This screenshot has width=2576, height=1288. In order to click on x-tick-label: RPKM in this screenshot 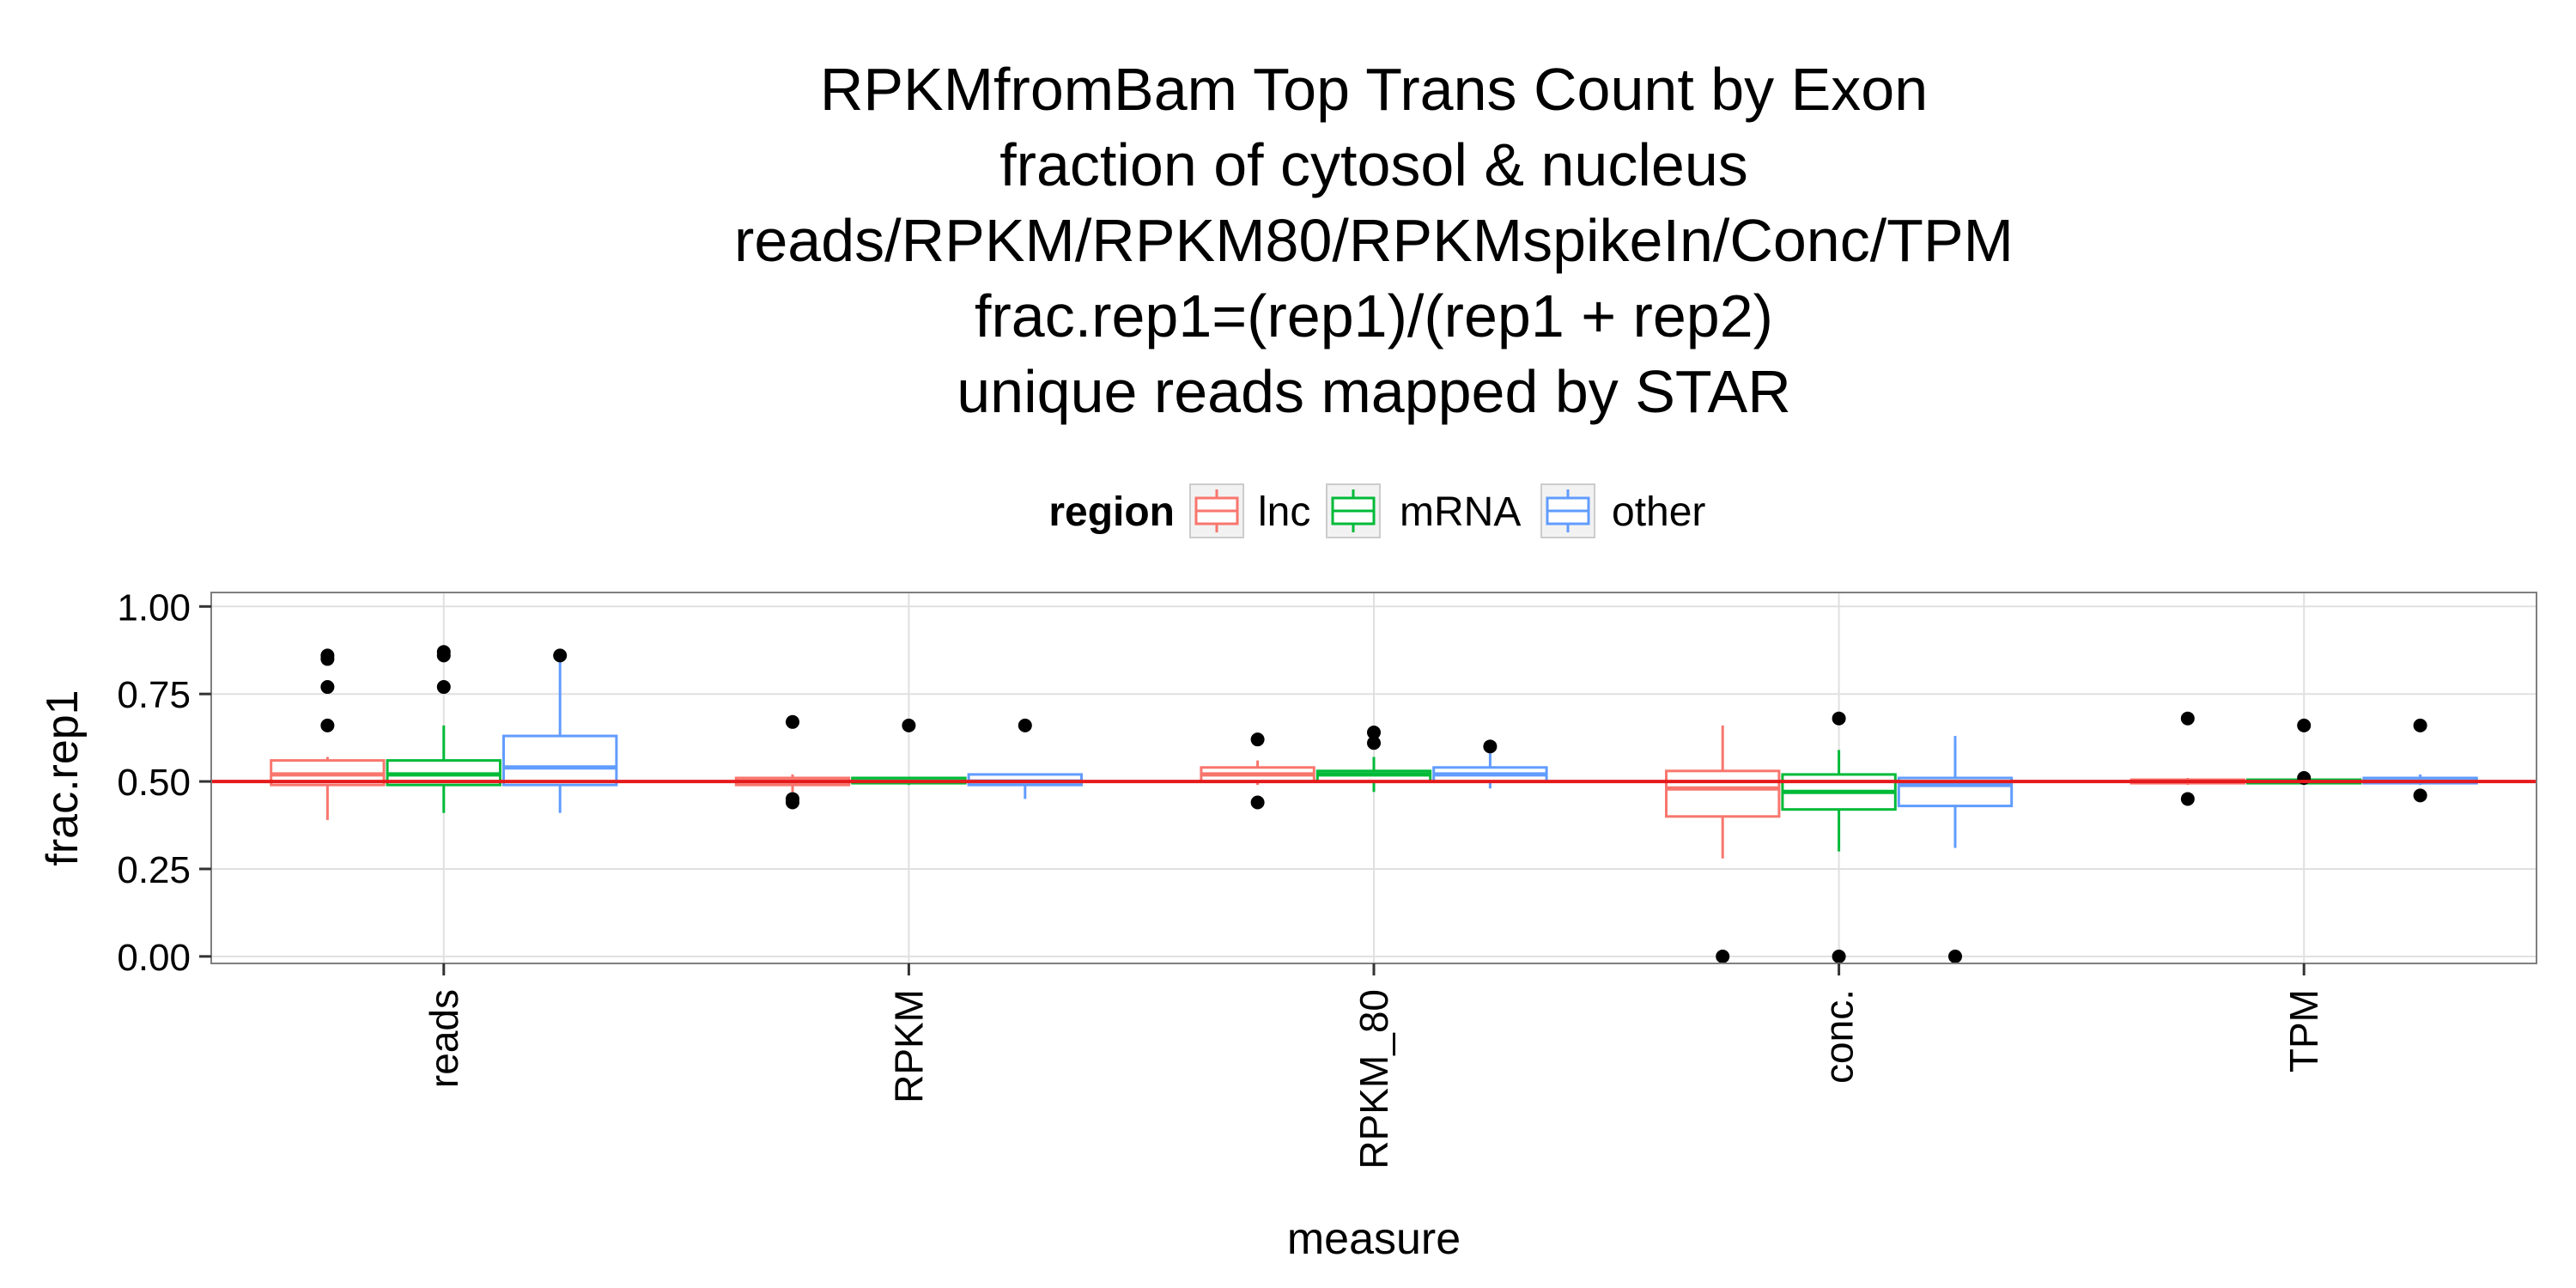, I will do `click(908, 1046)`.